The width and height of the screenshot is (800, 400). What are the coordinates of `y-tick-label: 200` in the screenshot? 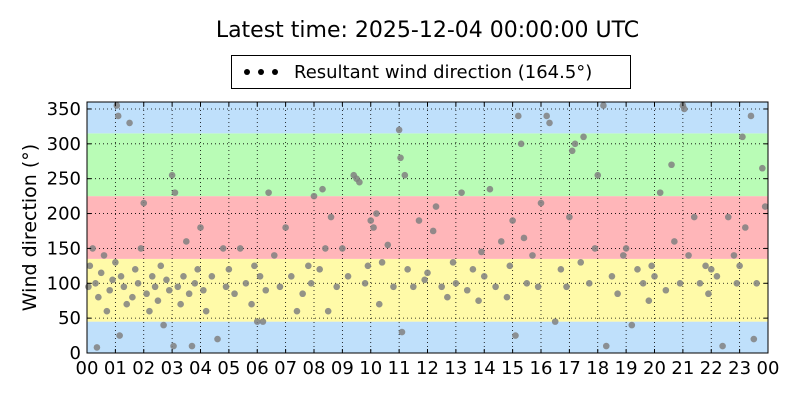 It's located at (64, 214).